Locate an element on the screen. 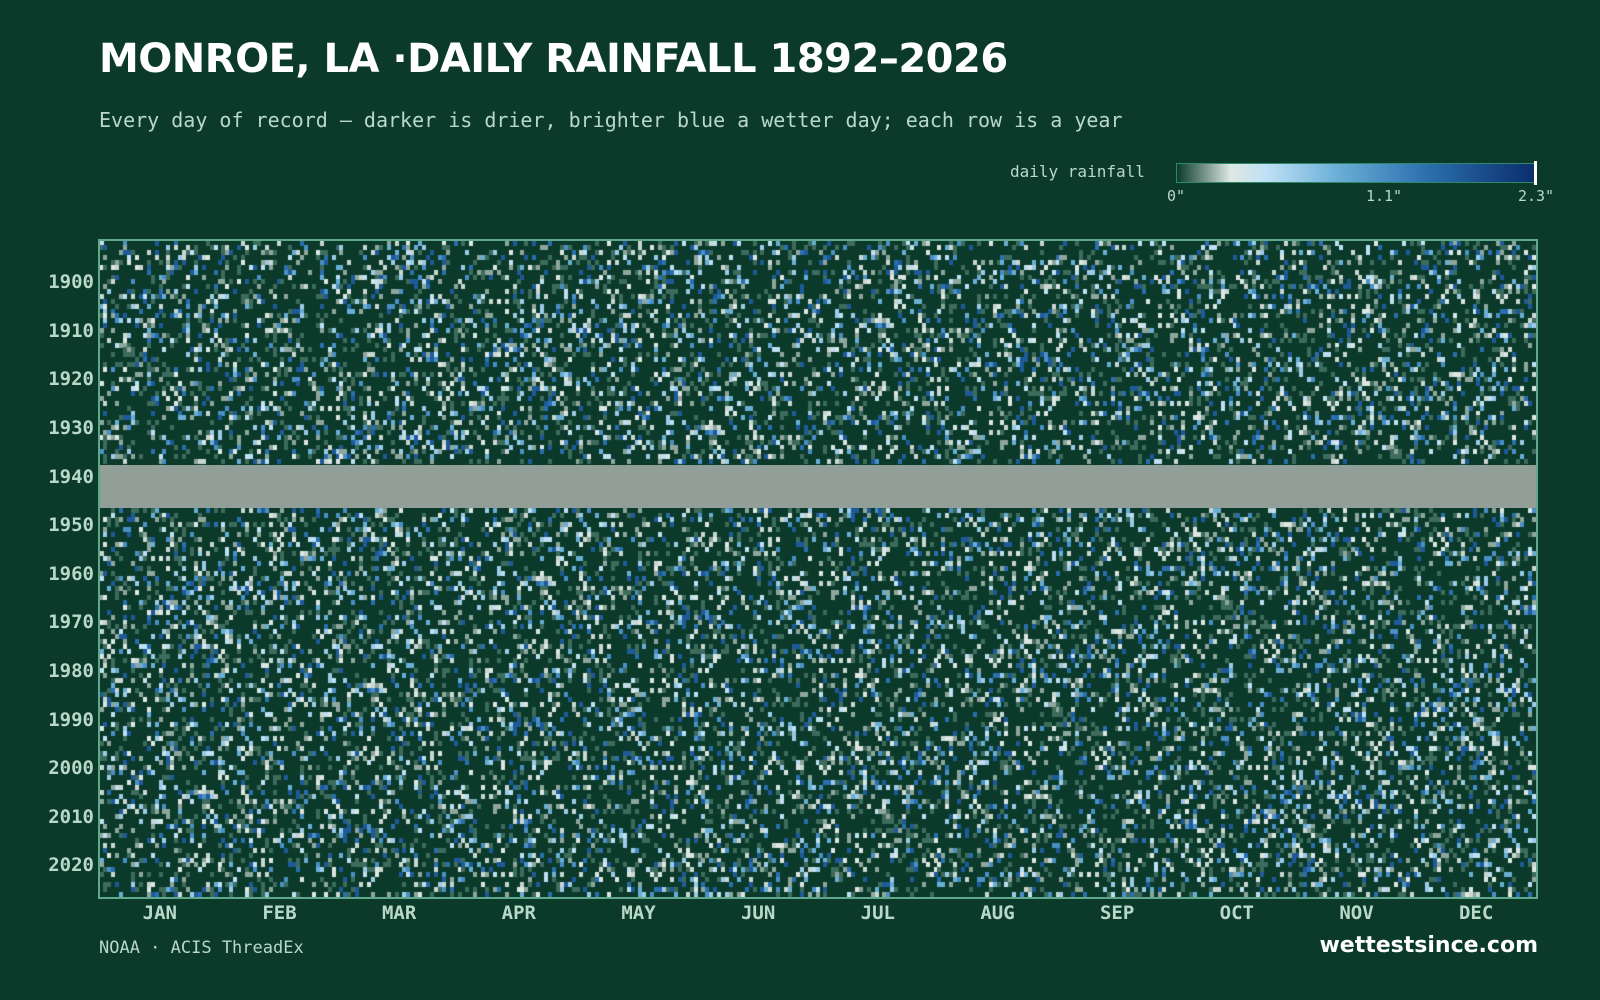 The height and width of the screenshot is (1000, 1600). y-tick-label: 1990 is located at coordinates (71, 719).